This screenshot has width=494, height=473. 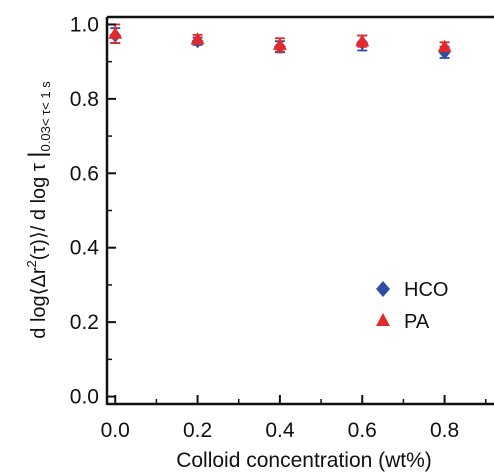 What do you see at coordinates (39, 316) in the screenshot?
I see `y-axis-label-prefix: d log` at bounding box center [39, 316].